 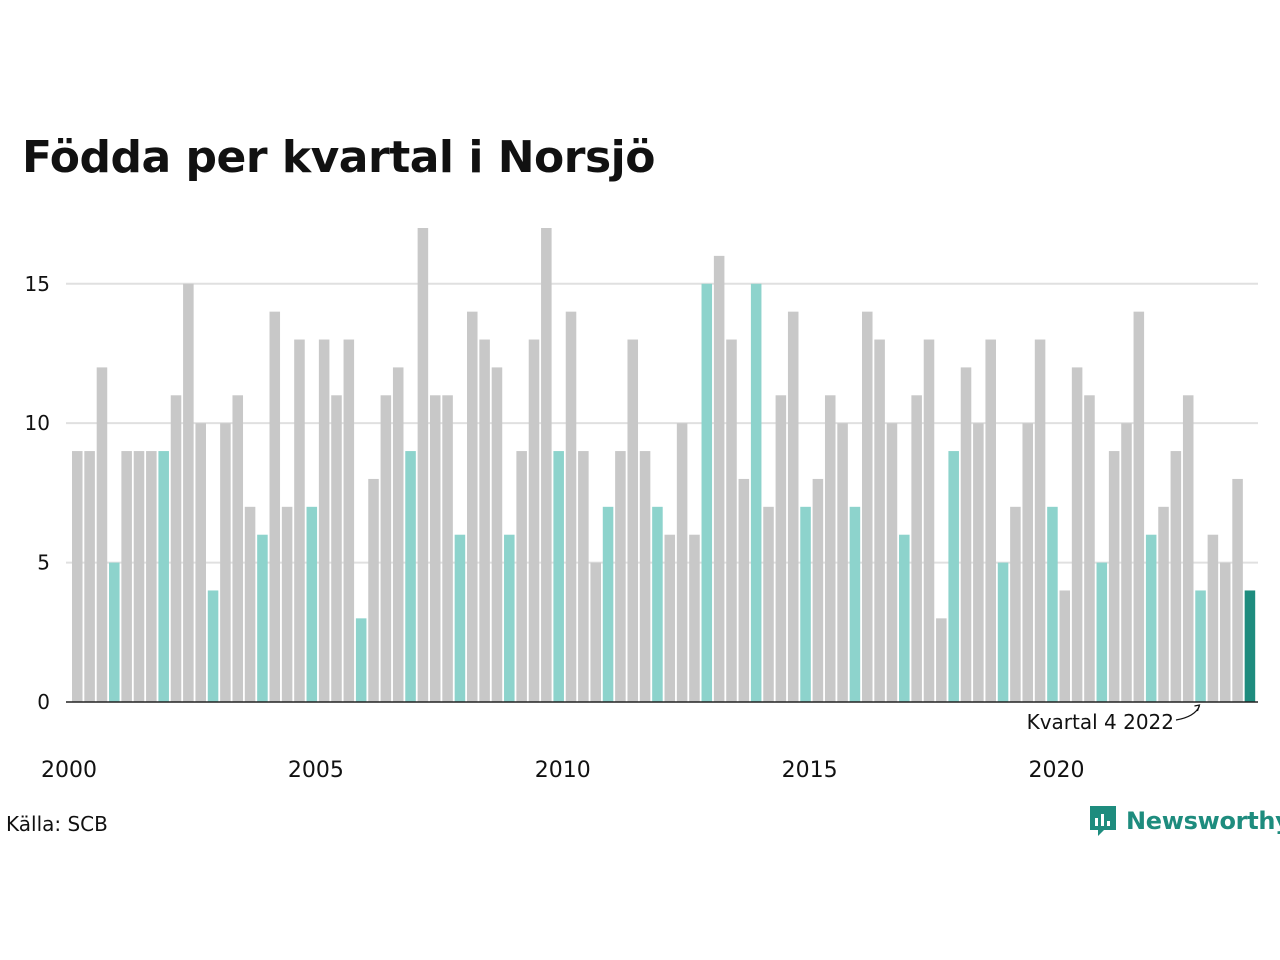 I want to click on x-tick-label: 2000, so click(x=69, y=770).